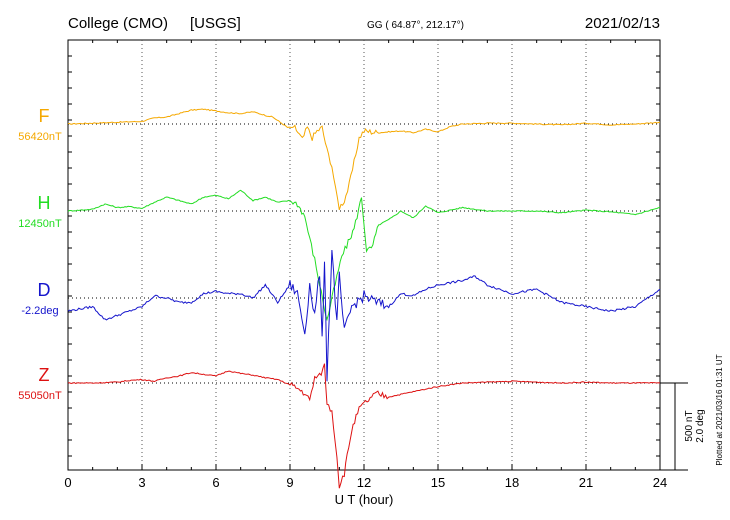 This screenshot has width=730, height=520. Describe the element at coordinates (660, 482) in the screenshot. I see `x-tick-label-24: 24` at that location.